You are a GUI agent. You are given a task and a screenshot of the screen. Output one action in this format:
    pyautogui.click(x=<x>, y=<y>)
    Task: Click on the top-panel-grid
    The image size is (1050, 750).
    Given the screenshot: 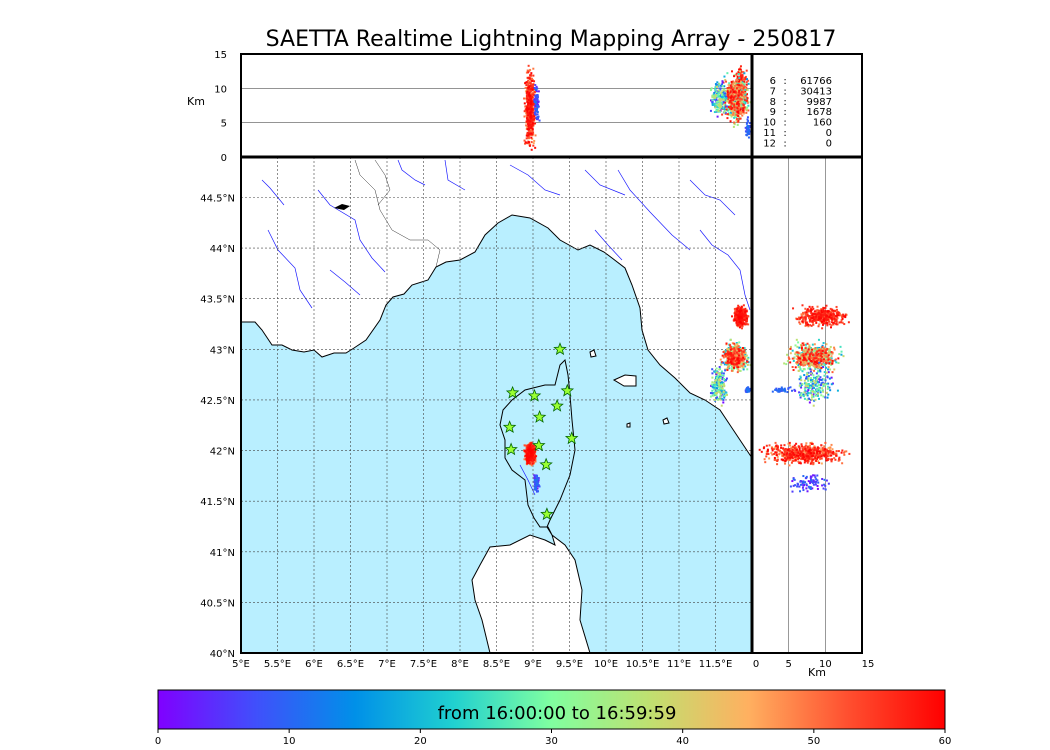 What is the action you would take?
    pyautogui.click(x=496, y=105)
    